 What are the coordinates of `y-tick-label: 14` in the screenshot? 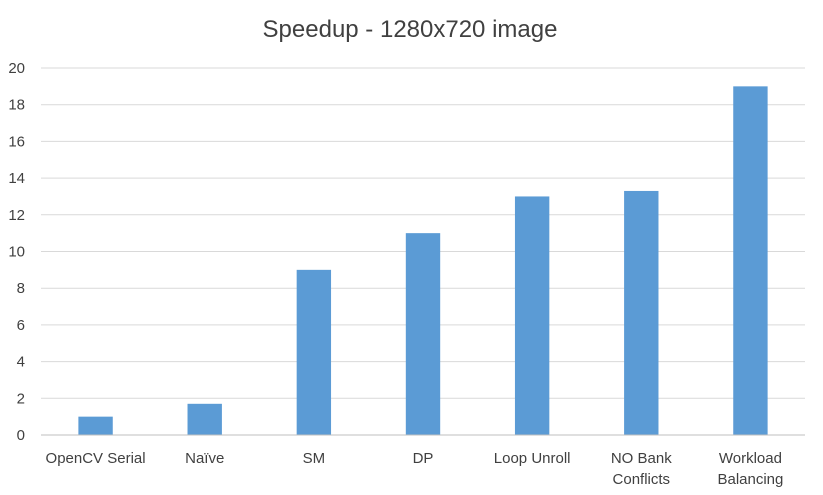 It's located at (16, 178).